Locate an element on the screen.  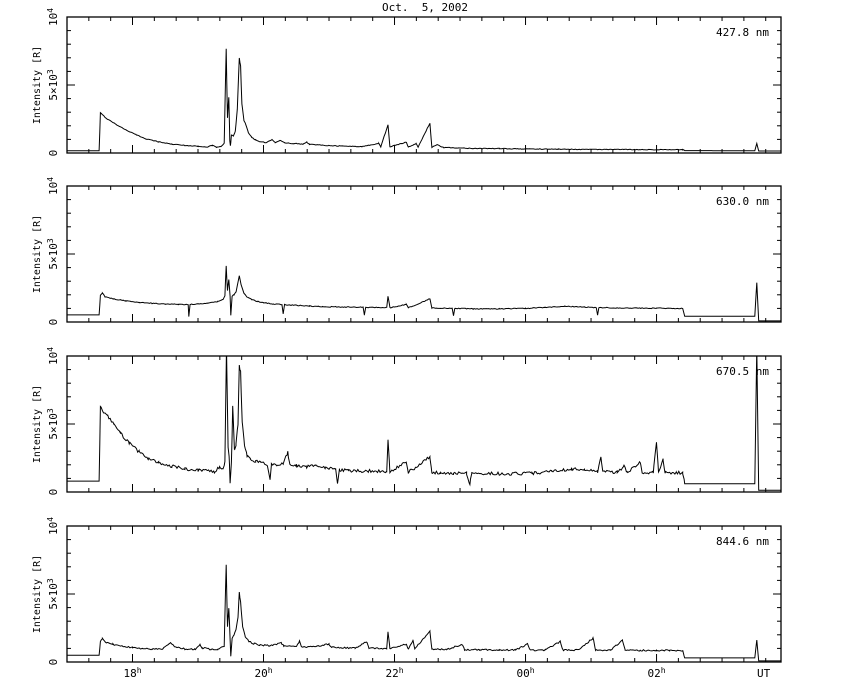
x-tick-label: 18h is located at coordinates (132, 673).